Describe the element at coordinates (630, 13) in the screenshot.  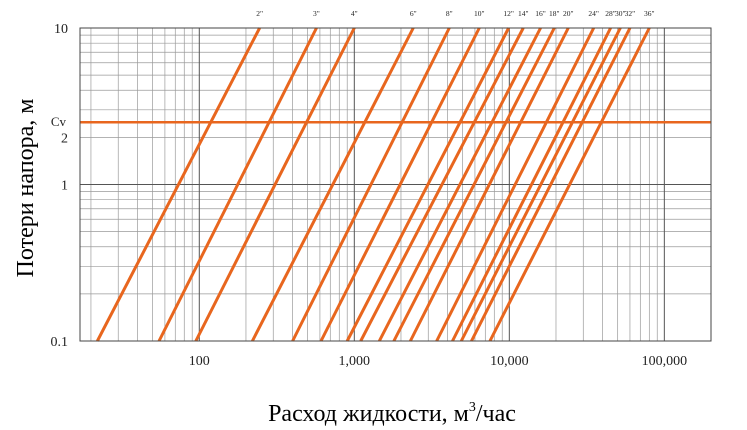
I see `series-label: 32"` at that location.